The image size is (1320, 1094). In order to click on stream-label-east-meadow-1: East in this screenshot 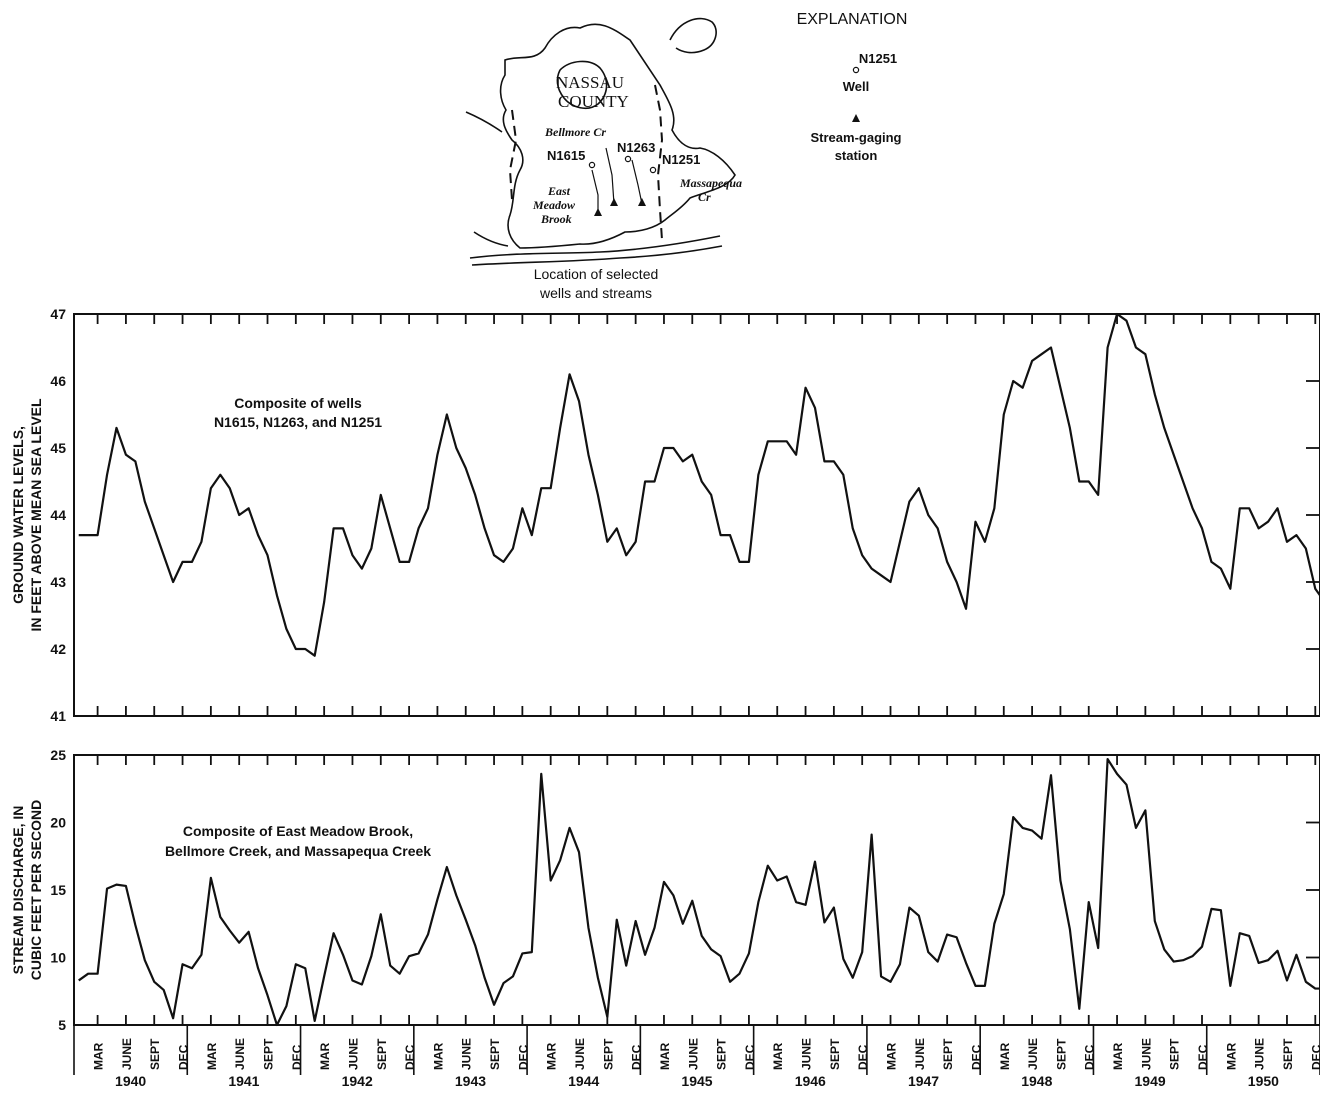, I will do `click(559, 191)`.